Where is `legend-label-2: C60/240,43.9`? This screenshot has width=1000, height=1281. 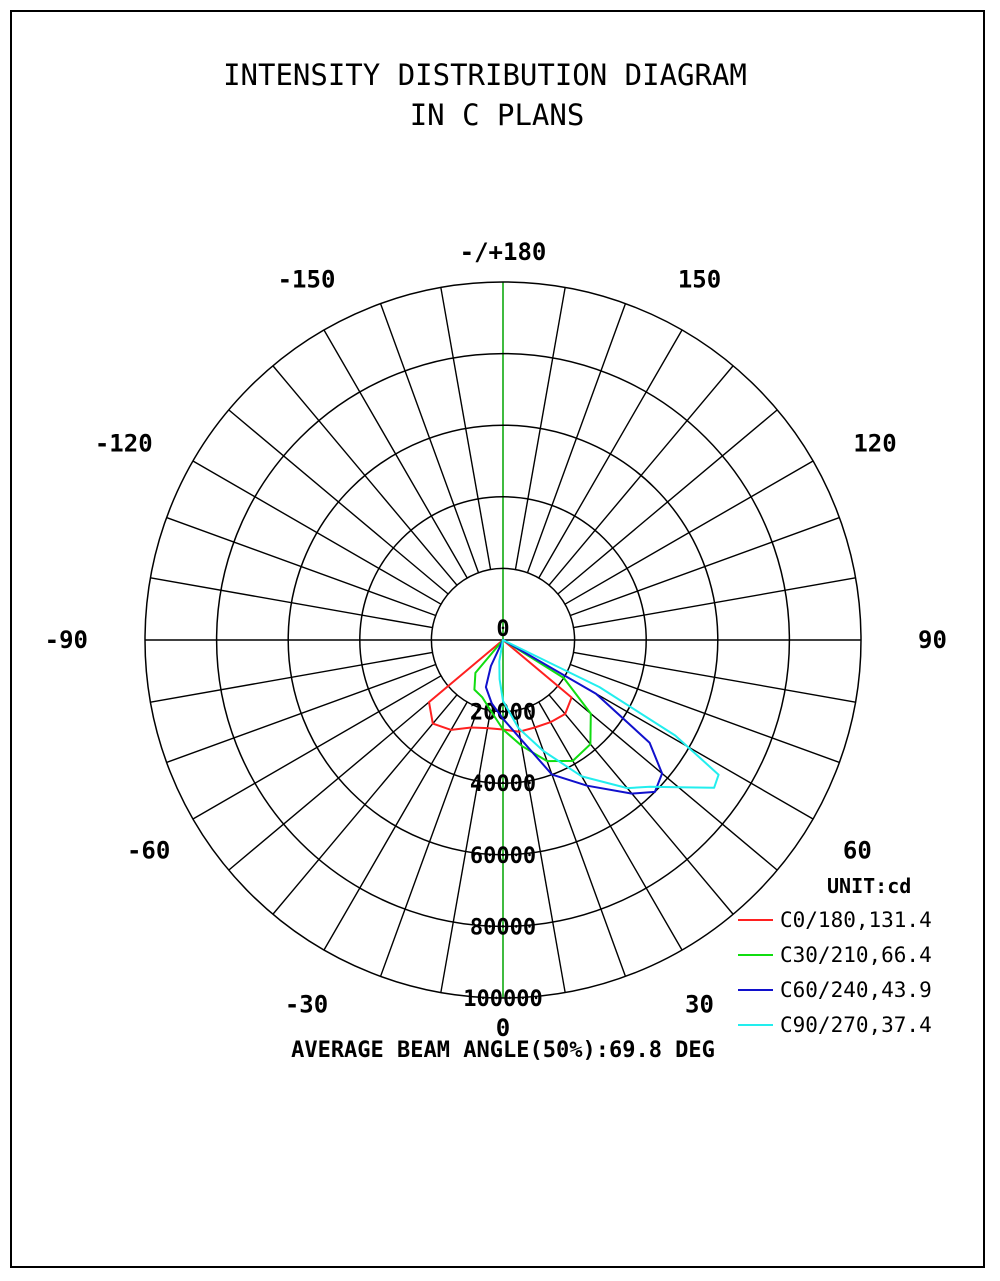
legend-label-2: C60/240,43.9 is located at coordinates (856, 990).